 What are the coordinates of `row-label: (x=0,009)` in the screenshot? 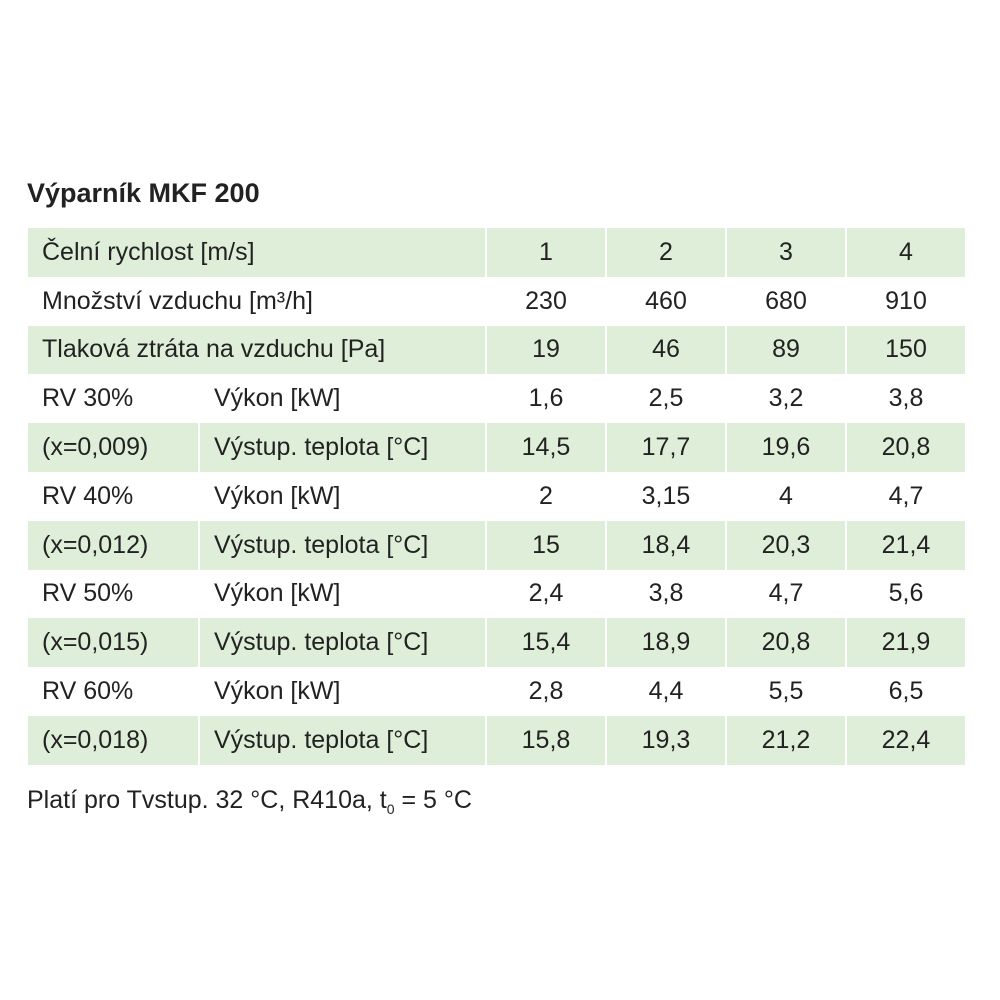 It's located at (113, 447).